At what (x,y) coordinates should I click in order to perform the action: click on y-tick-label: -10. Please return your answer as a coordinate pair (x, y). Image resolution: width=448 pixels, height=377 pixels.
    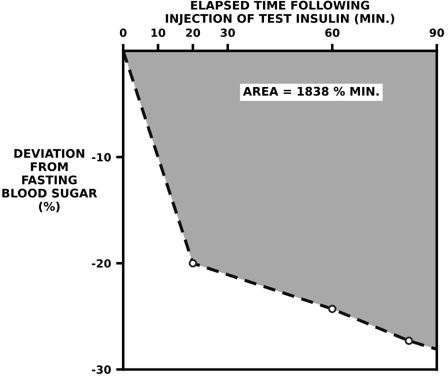
    Looking at the image, I should click on (101, 157).